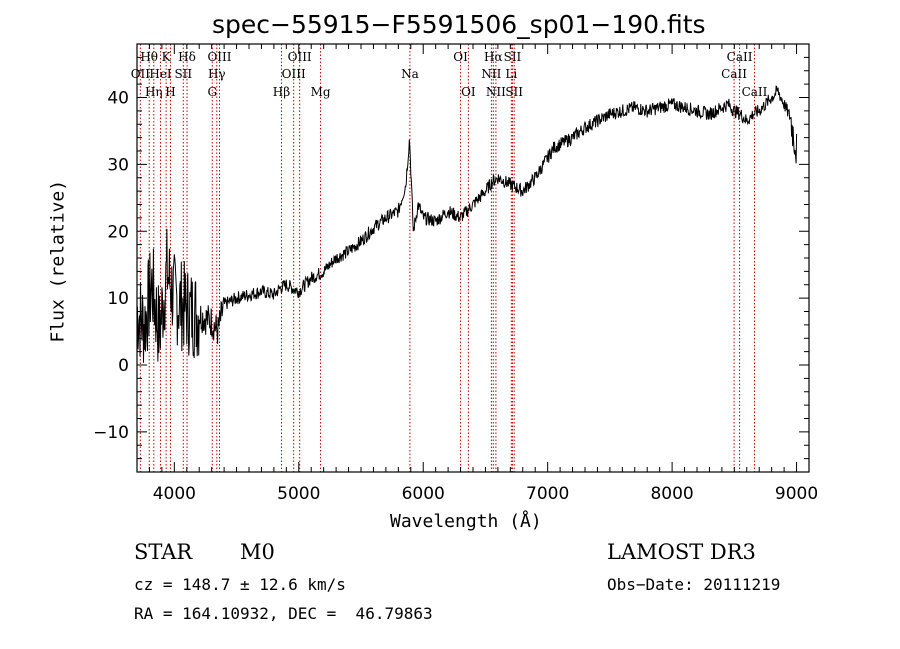 The height and width of the screenshot is (649, 900). What do you see at coordinates (58, 261) in the screenshot?
I see `y-axis-label: Flux (relative)` at bounding box center [58, 261].